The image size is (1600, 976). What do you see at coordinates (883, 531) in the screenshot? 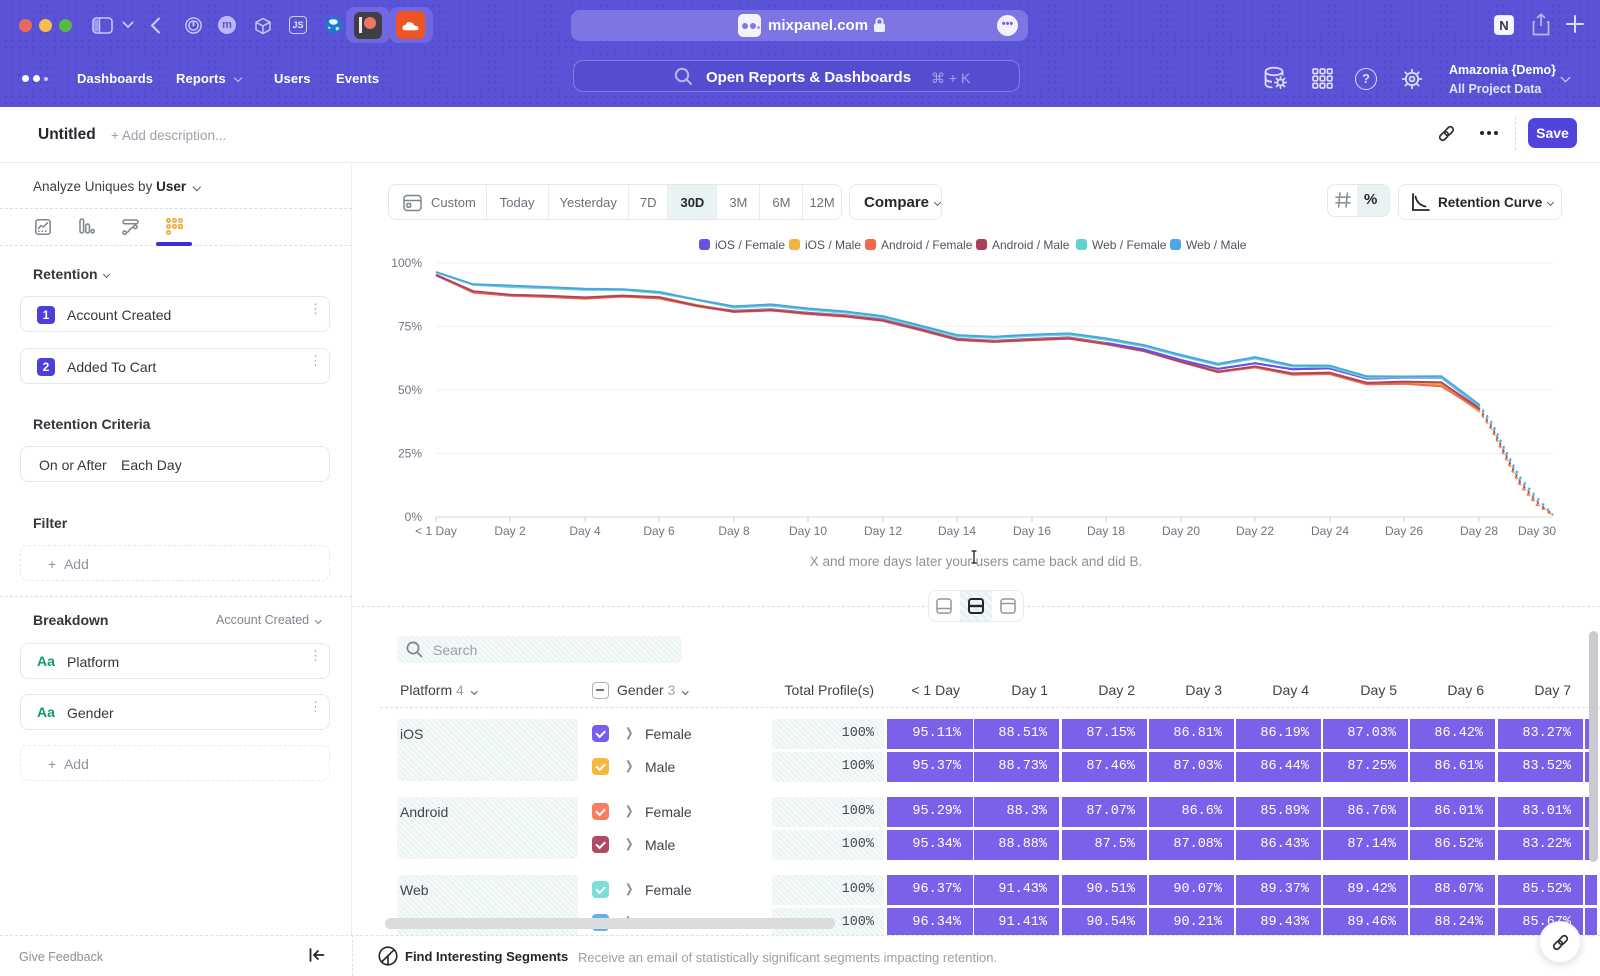
I see `svg-text: Day 12` at bounding box center [883, 531].